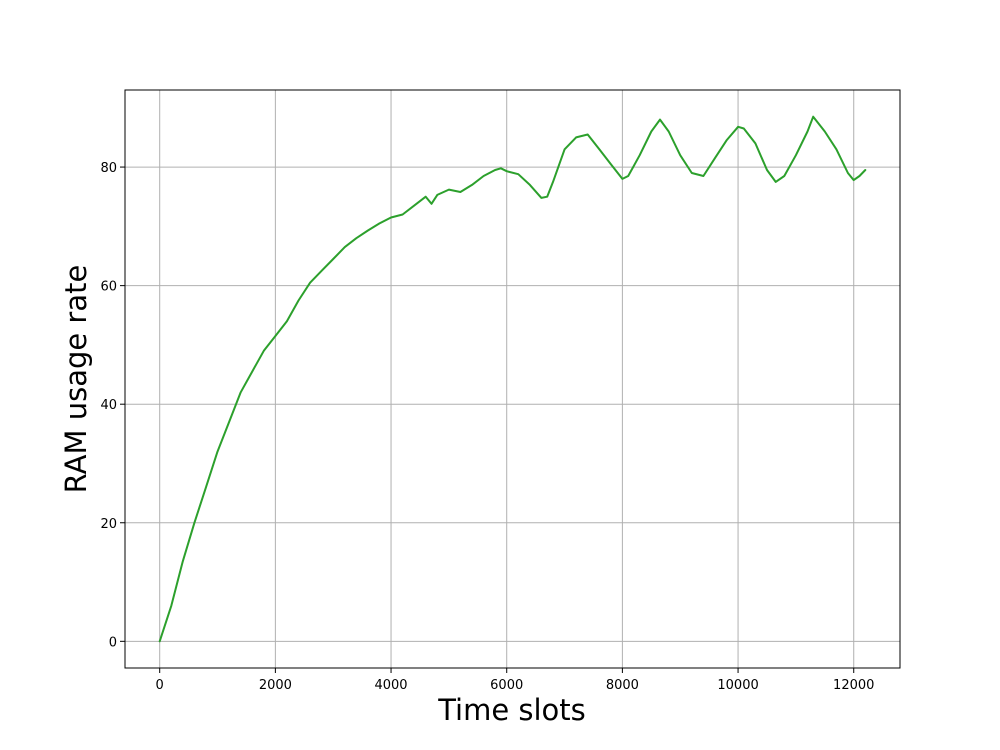 The width and height of the screenshot is (1000, 750). What do you see at coordinates (108, 524) in the screenshot?
I see `y-tick-label: 20` at bounding box center [108, 524].